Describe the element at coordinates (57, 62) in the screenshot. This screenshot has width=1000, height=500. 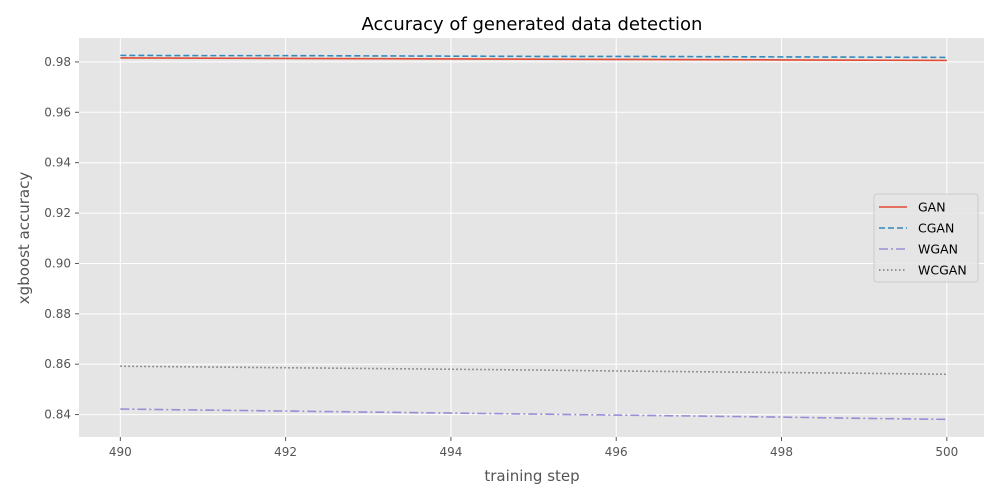
I see `y-tick-label: 0.98` at that location.